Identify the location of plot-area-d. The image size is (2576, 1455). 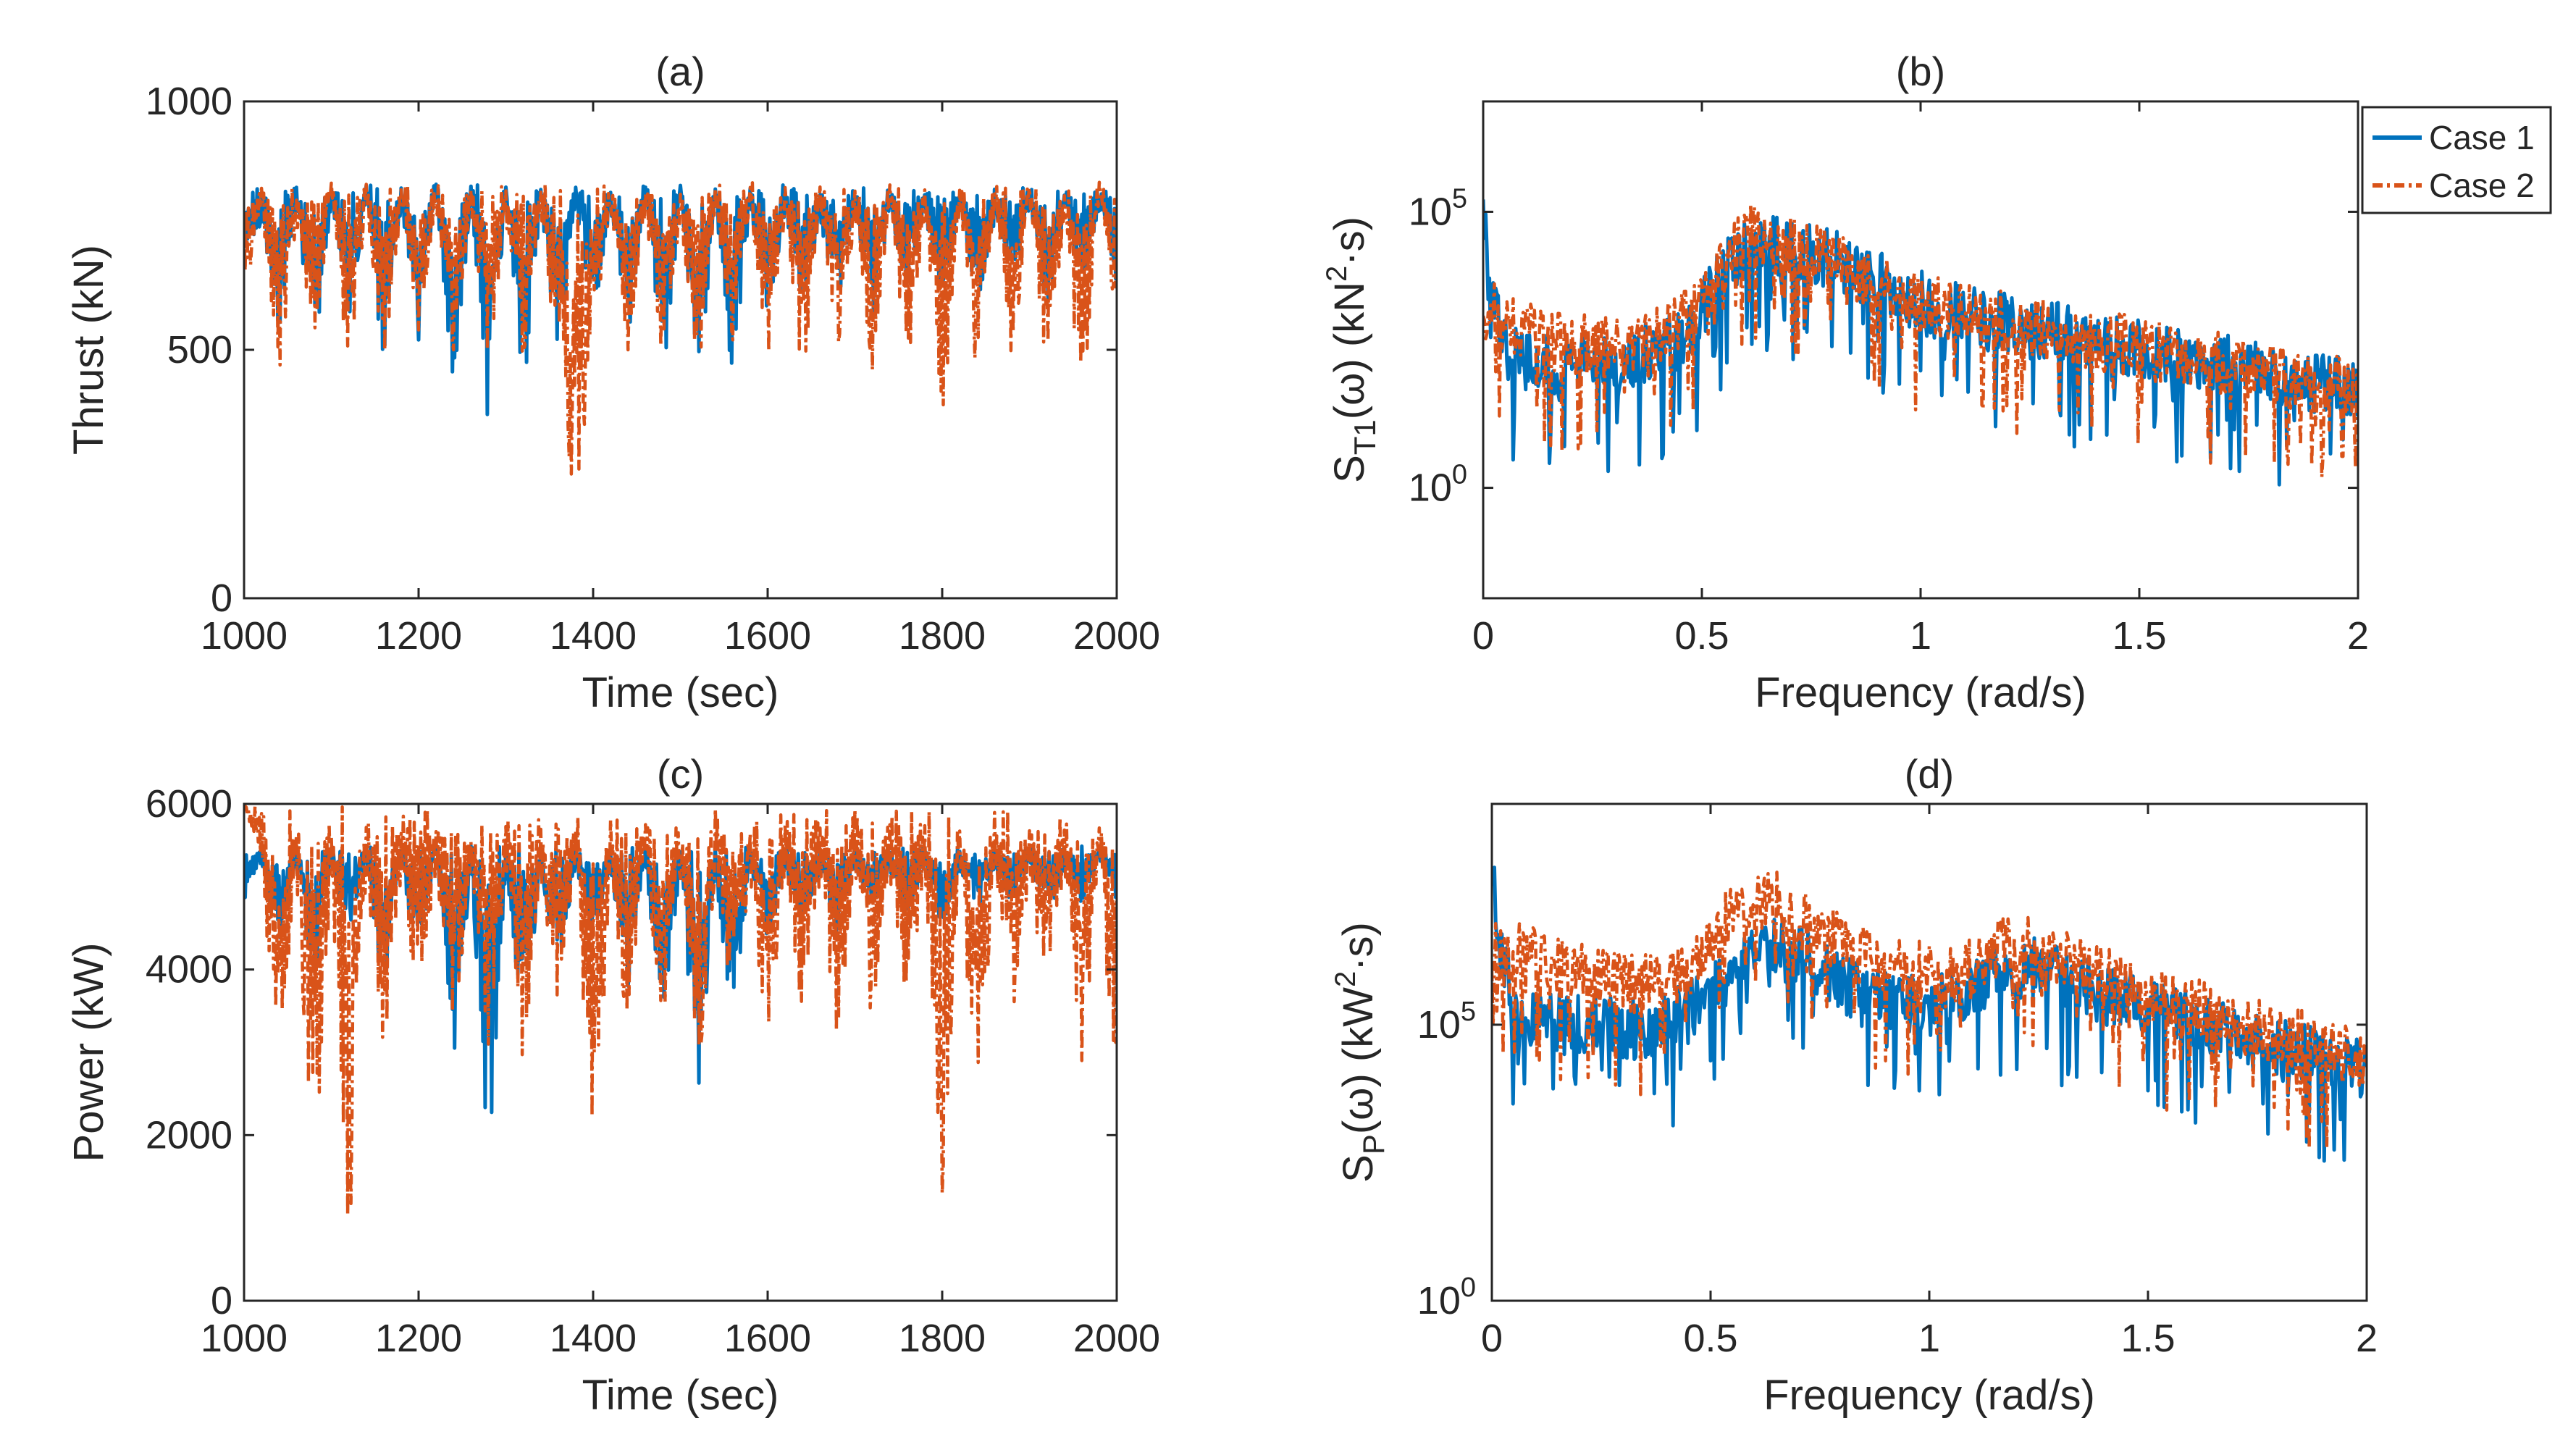
(1929, 1014).